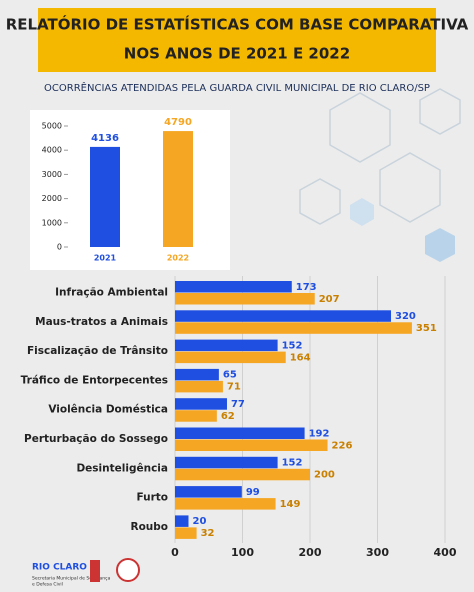 The width and height of the screenshot is (474, 592). I want to click on title-box, so click(237, 40).